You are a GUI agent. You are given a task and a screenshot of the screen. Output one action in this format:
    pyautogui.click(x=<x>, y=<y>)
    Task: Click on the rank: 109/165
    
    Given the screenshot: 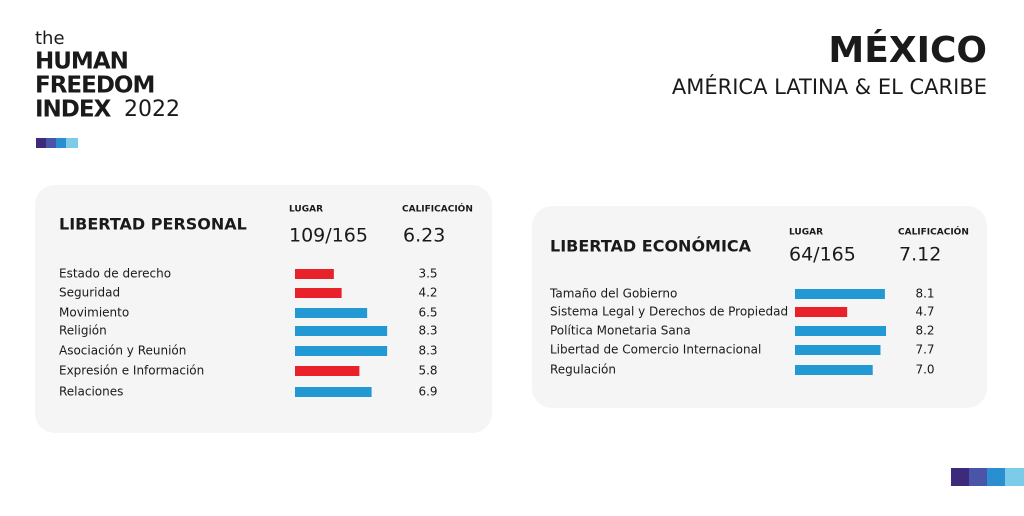 What is the action you would take?
    pyautogui.click(x=328, y=236)
    